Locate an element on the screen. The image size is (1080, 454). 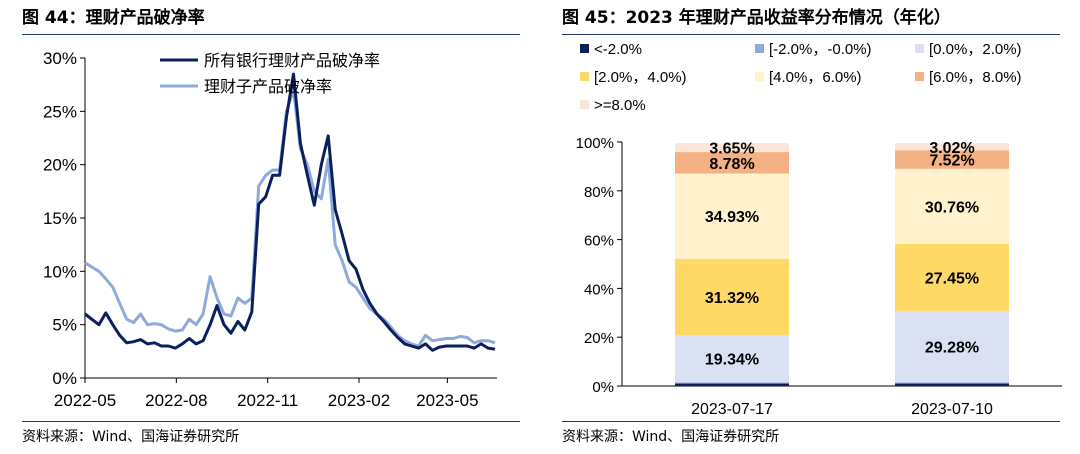
x-tick-label: 2022-11 is located at coordinates (267, 400).